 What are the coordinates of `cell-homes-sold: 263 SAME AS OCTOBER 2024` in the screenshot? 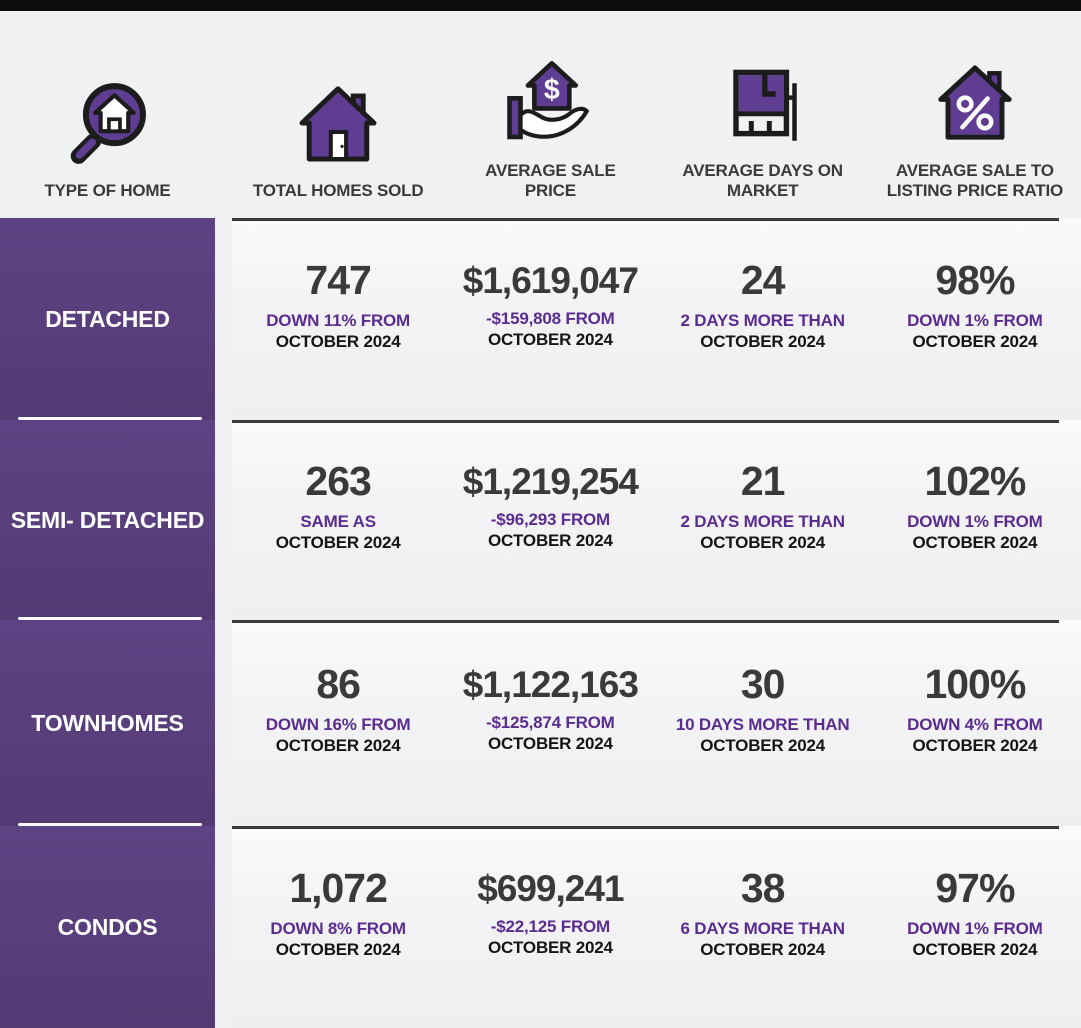 It's located at (338, 520).